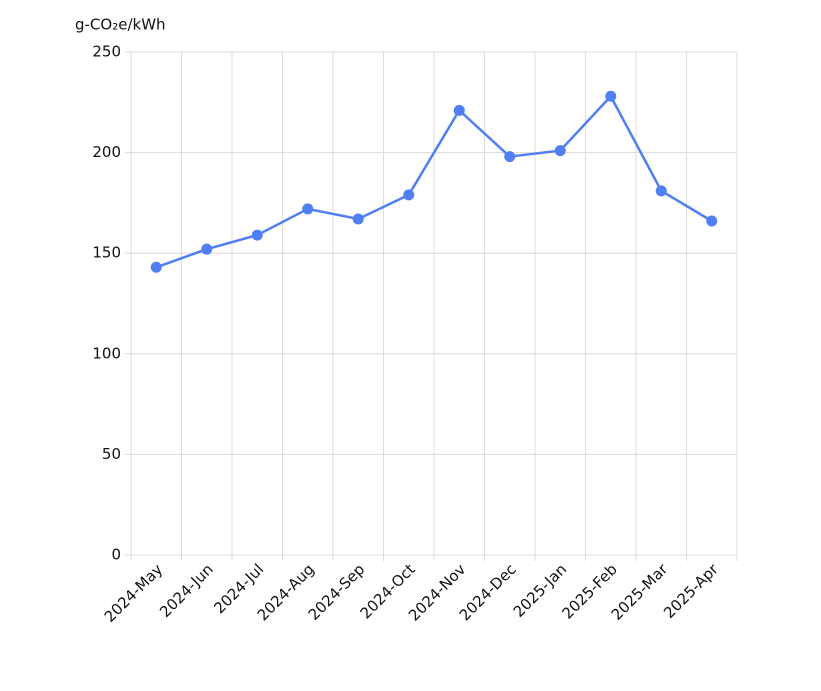  I want to click on y-tick-label: 150, so click(106, 253).